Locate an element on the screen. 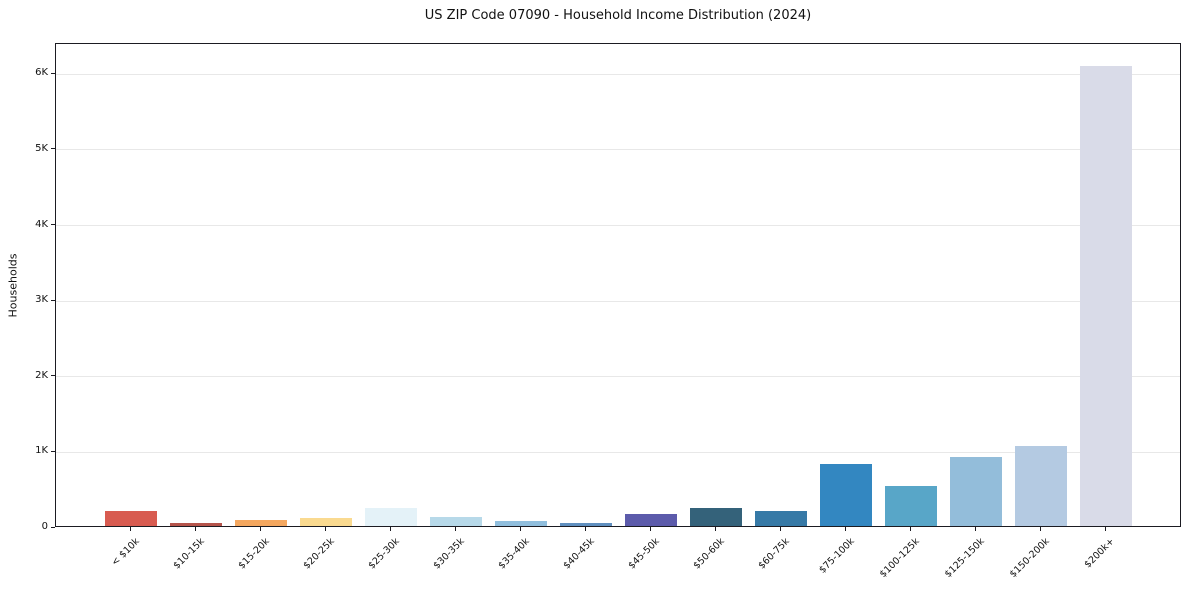  gridline-6K is located at coordinates (618, 74).